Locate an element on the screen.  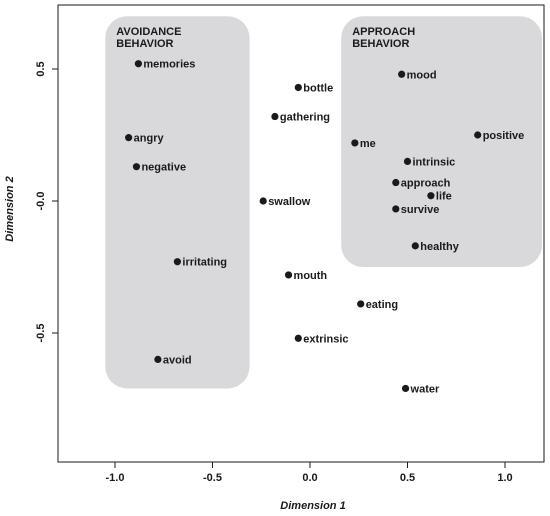
x-tick-label: -1.0 is located at coordinates (115, 478).